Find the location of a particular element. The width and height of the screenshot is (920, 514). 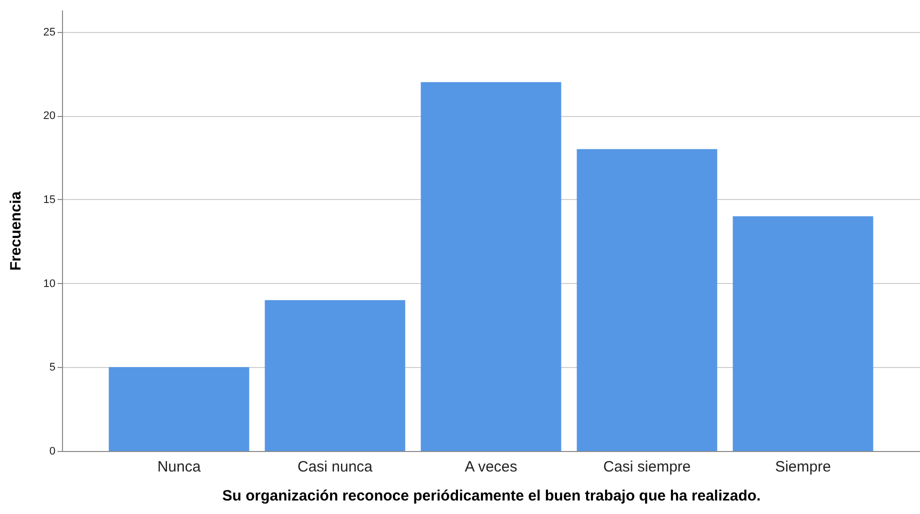

y-tick-label: 15 is located at coordinates (49, 200).